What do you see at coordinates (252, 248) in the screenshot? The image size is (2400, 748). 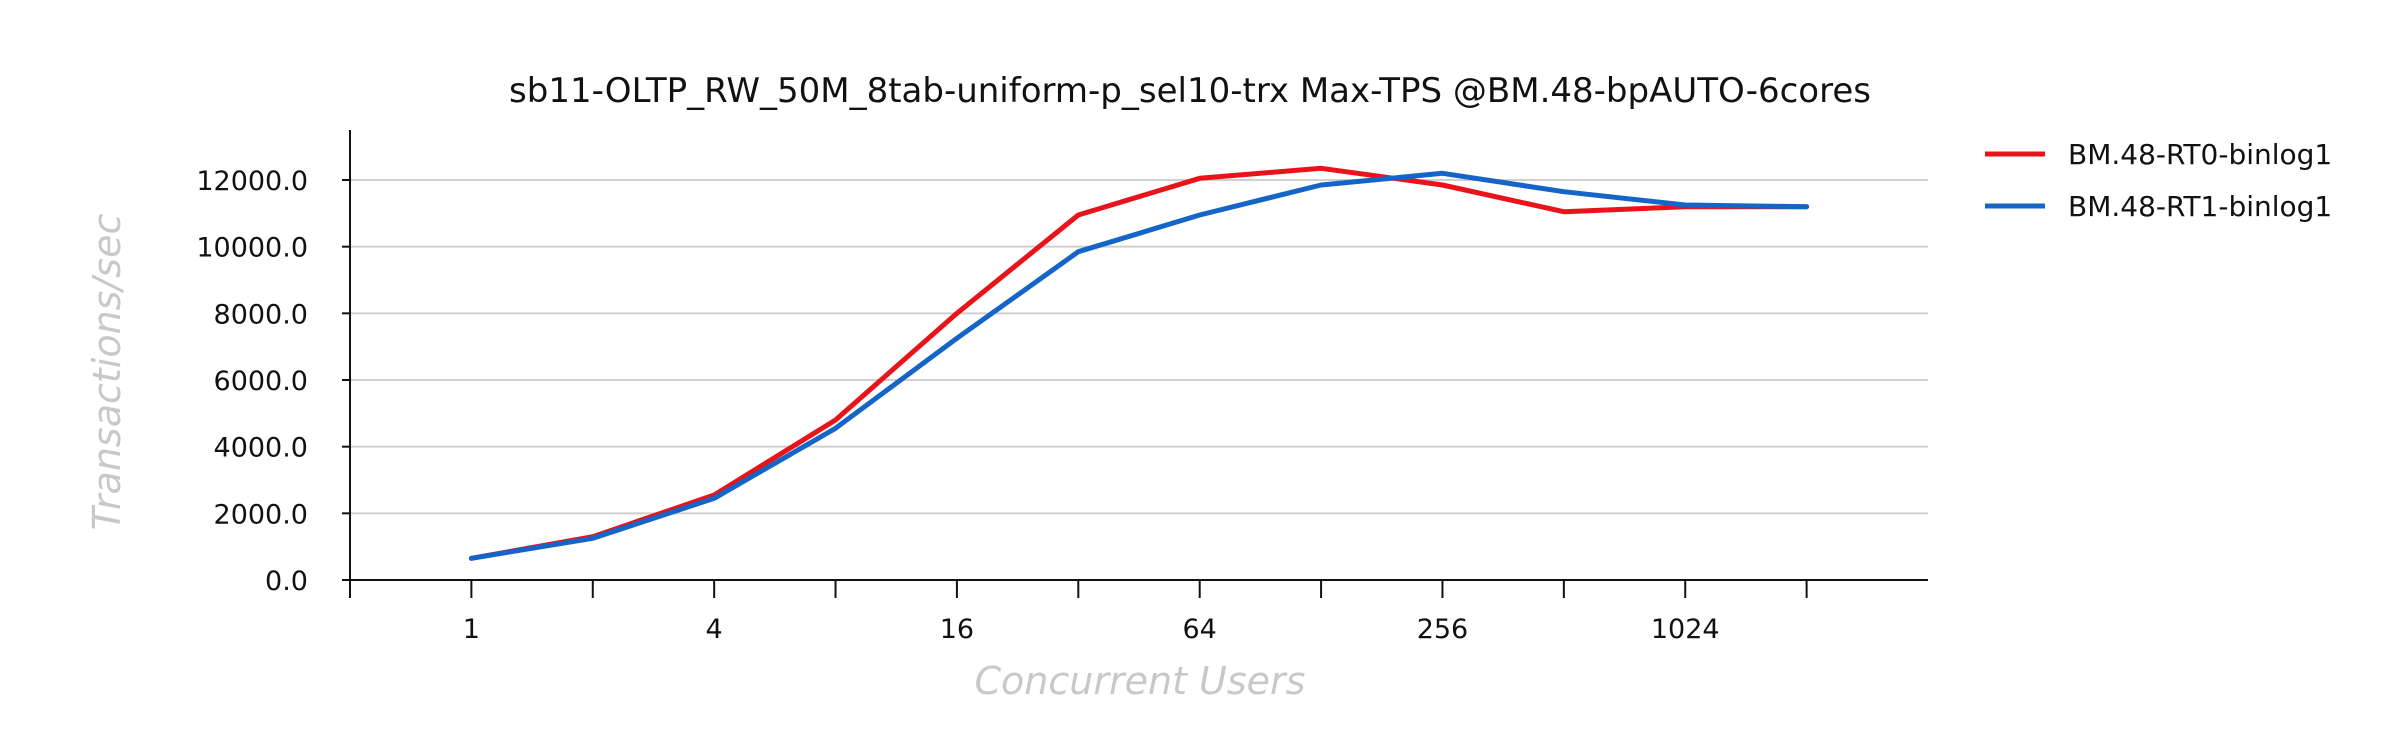 I see `y-tick-label: 10000.0` at bounding box center [252, 248].